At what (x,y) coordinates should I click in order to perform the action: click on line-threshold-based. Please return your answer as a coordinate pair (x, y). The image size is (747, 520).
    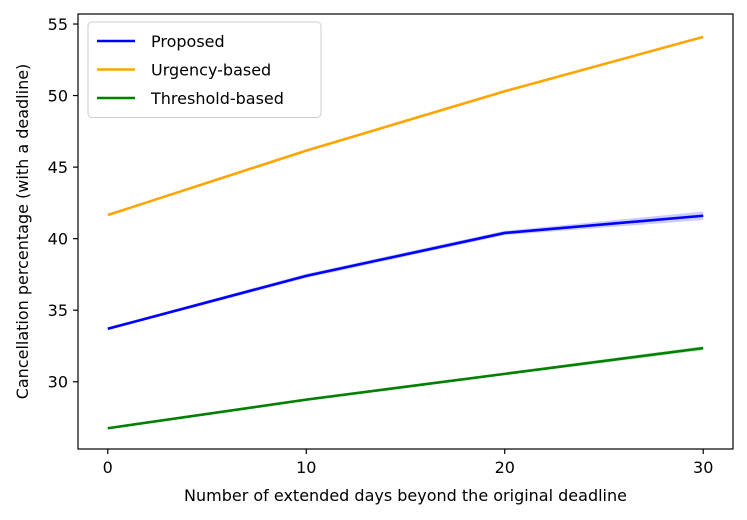
    Looking at the image, I should click on (405, 388).